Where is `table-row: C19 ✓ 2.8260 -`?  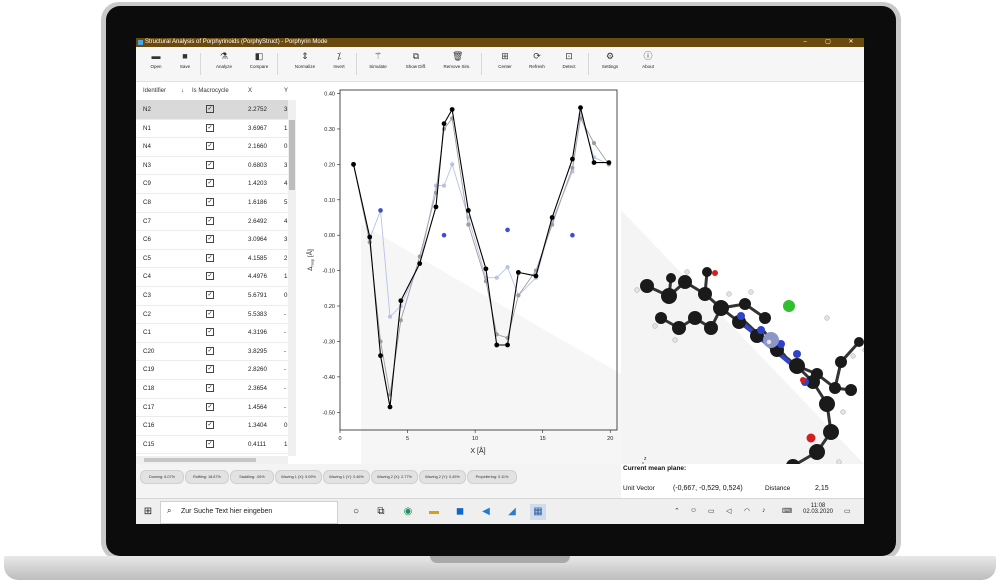 table-row: C19 ✓ 2.8260 - is located at coordinates (212, 370).